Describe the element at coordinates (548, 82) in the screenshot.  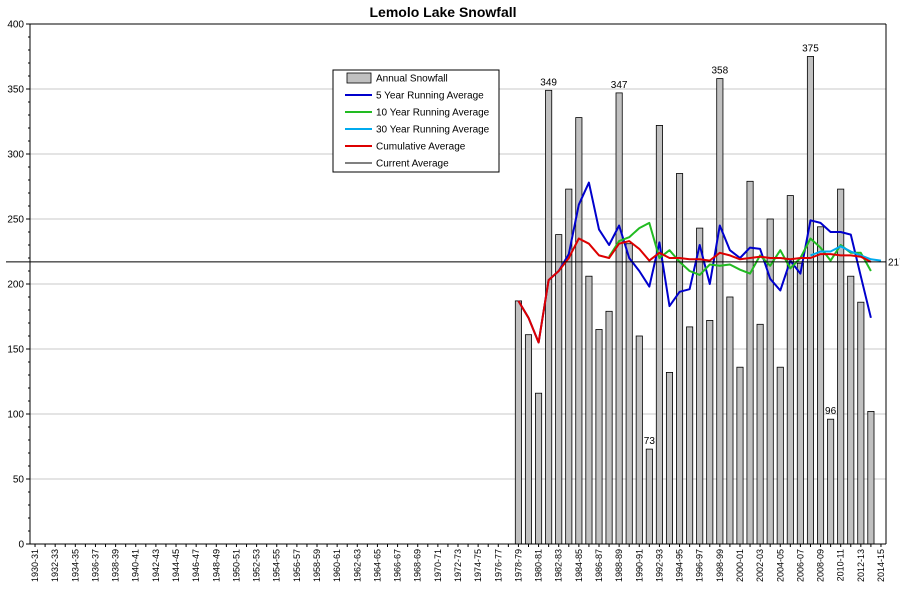
I see `data-label: 349` at that location.